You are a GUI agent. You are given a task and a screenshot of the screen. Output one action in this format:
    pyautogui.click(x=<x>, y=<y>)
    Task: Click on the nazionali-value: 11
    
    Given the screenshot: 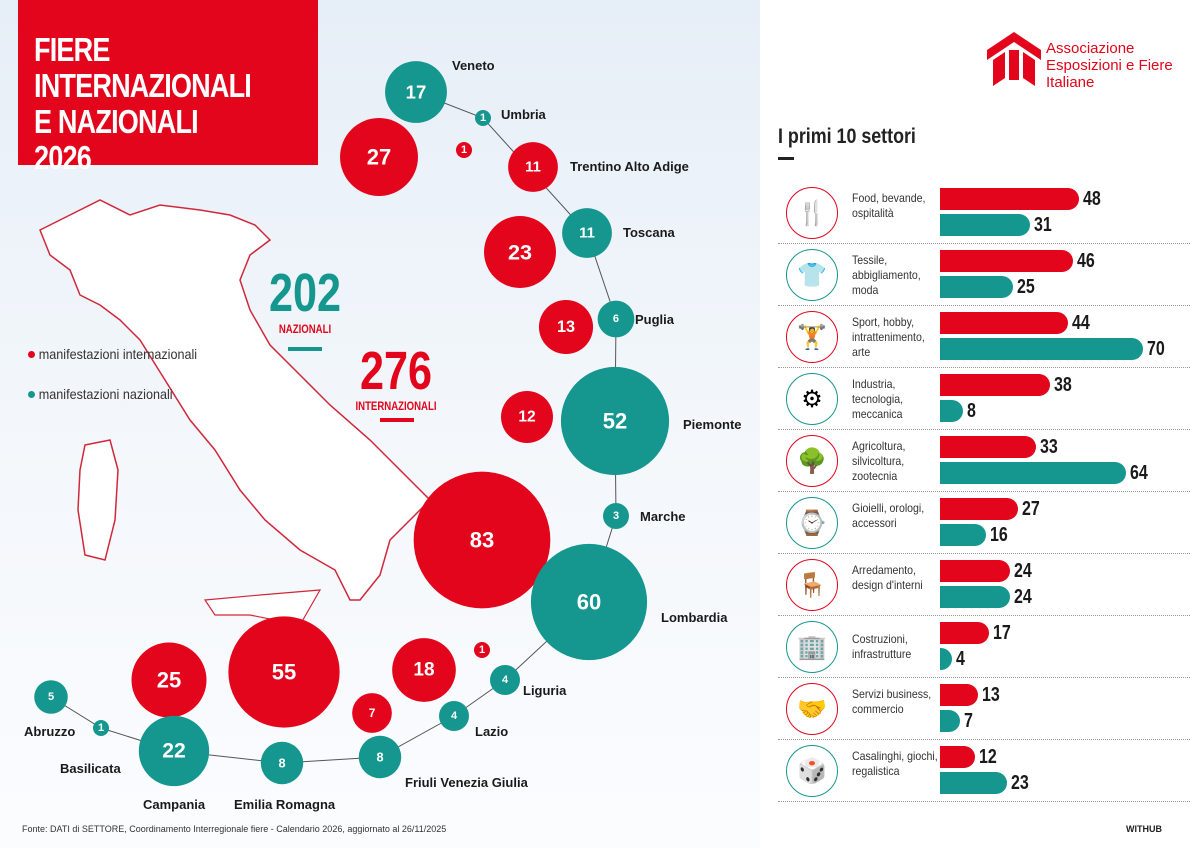 What is the action you would take?
    pyautogui.click(x=587, y=233)
    